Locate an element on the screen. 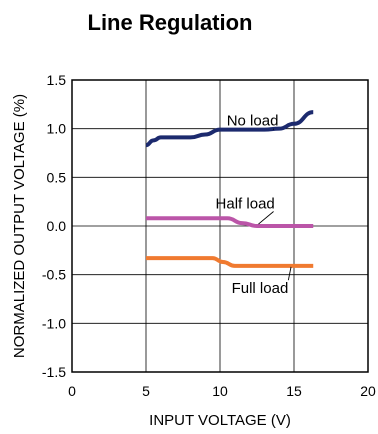  y-tick-label: -1.0 is located at coordinates (54, 323).